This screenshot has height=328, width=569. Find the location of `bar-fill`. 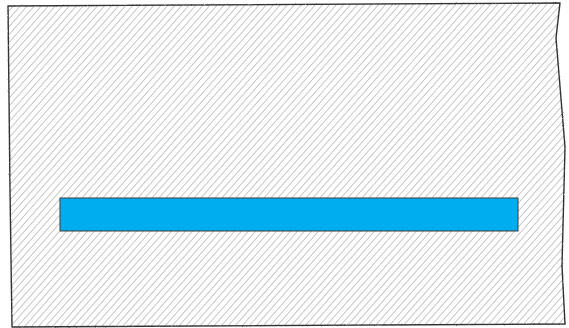

bar-fill is located at coordinates (289, 214).